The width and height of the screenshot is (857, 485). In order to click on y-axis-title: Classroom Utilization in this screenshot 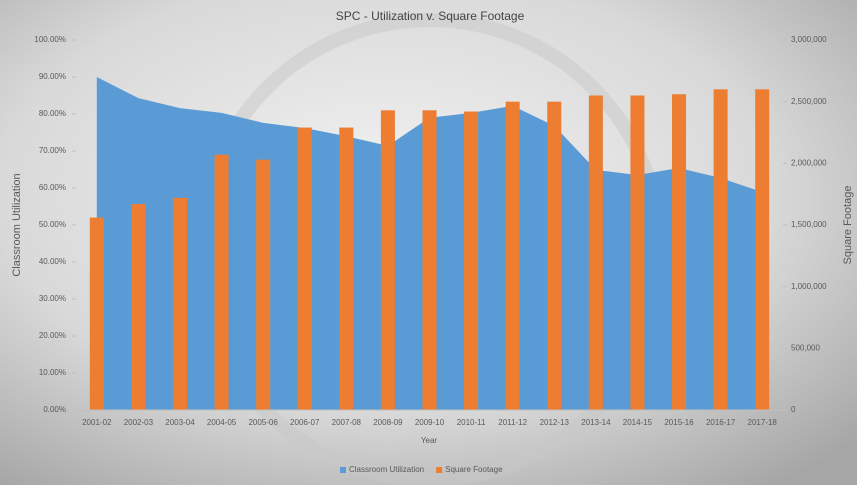, I will do `click(17, 224)`.